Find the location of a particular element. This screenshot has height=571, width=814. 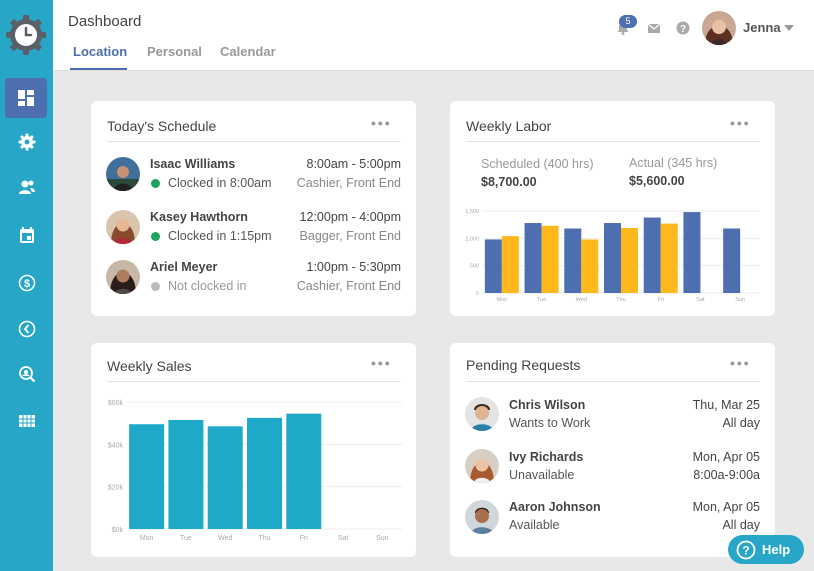

active-tab-indicator is located at coordinates (98, 69).